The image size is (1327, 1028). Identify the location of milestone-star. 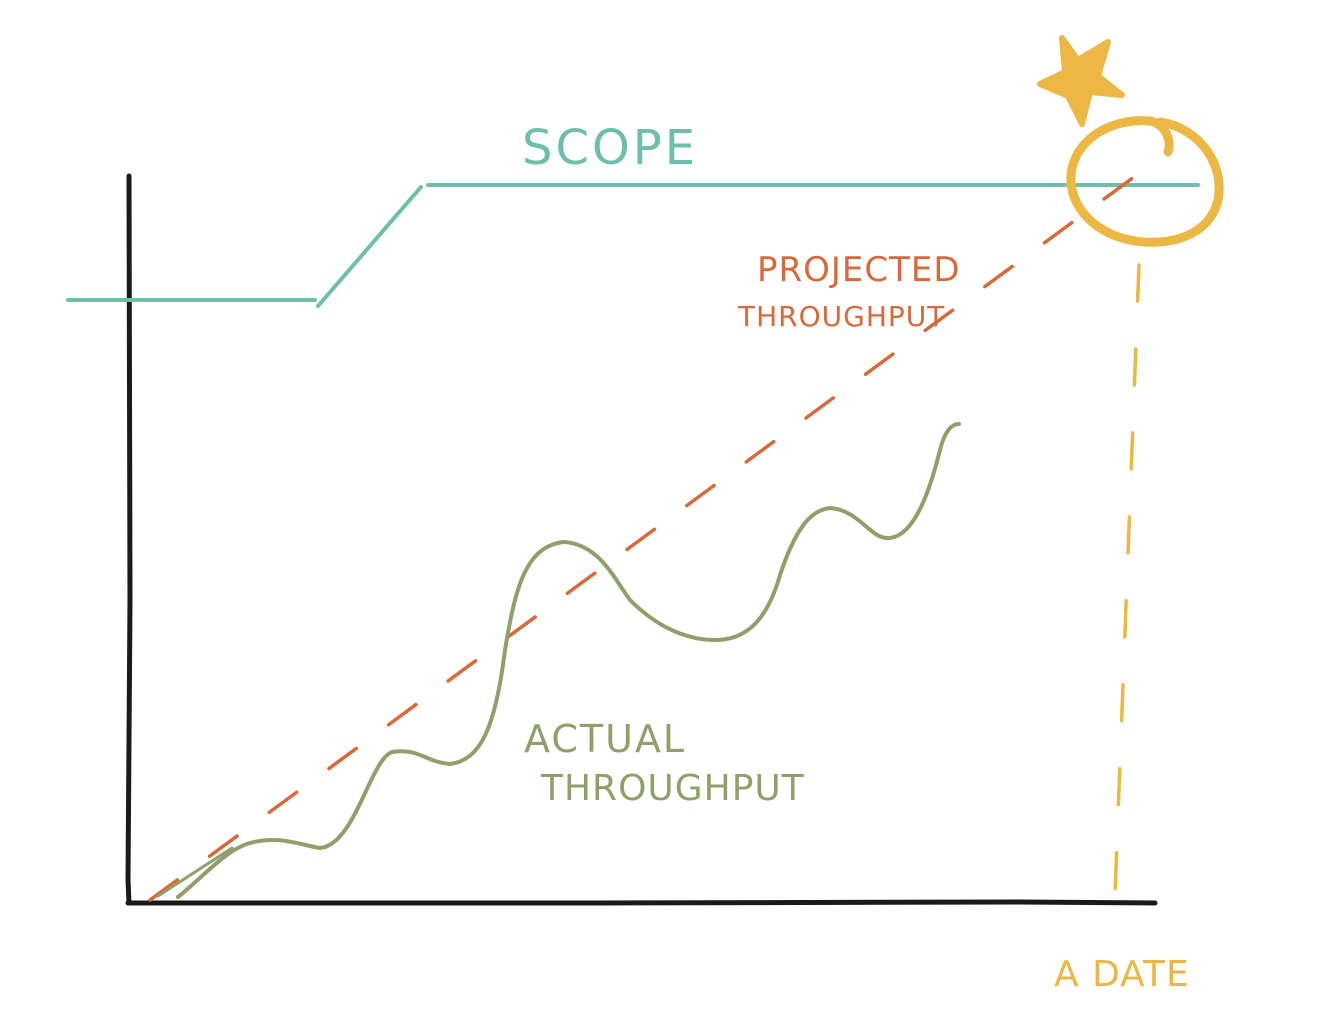
(1081, 81).